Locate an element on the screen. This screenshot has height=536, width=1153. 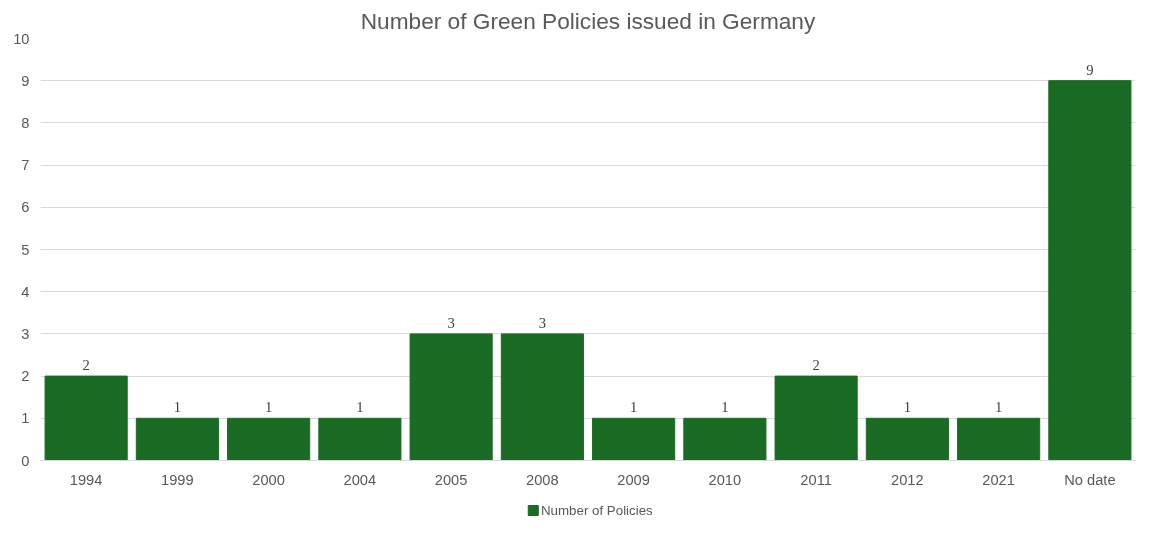
y-tick-label: 1 is located at coordinates (25, 418).